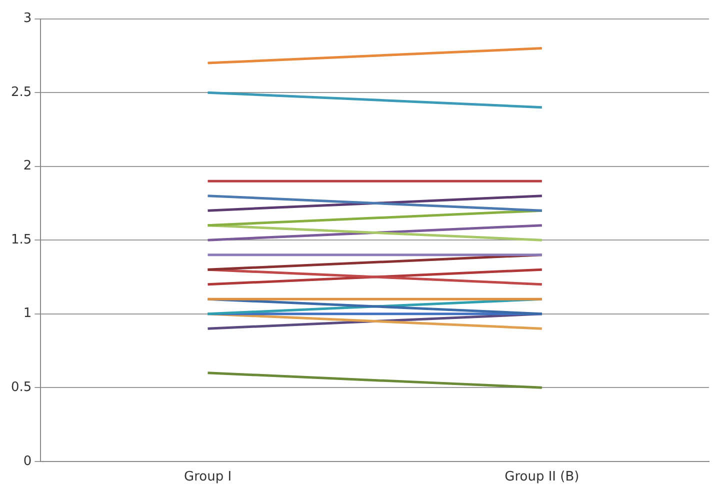  What do you see at coordinates (208, 477) in the screenshot?
I see `x-tick-label: Group I` at bounding box center [208, 477].